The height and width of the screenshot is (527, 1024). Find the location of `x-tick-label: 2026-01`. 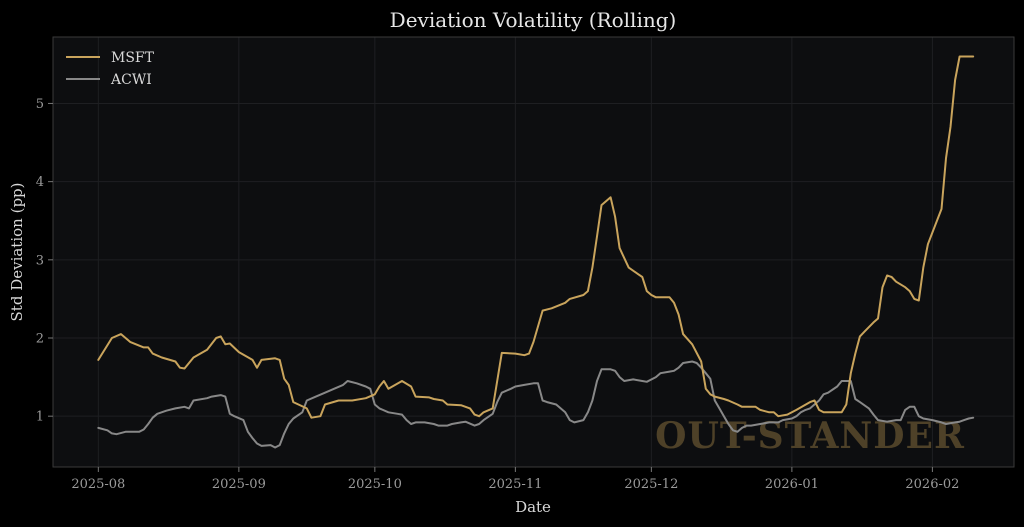

x-tick-label: 2026-01 is located at coordinates (792, 484).